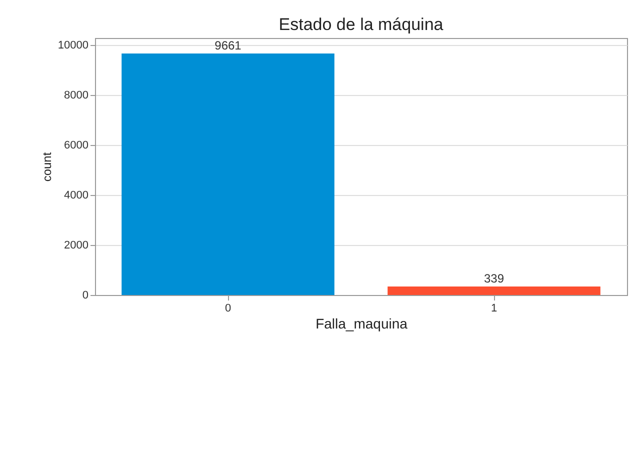 This screenshot has height=455, width=634. What do you see at coordinates (76, 196) in the screenshot?
I see `y-tick-label: 4000` at bounding box center [76, 196].